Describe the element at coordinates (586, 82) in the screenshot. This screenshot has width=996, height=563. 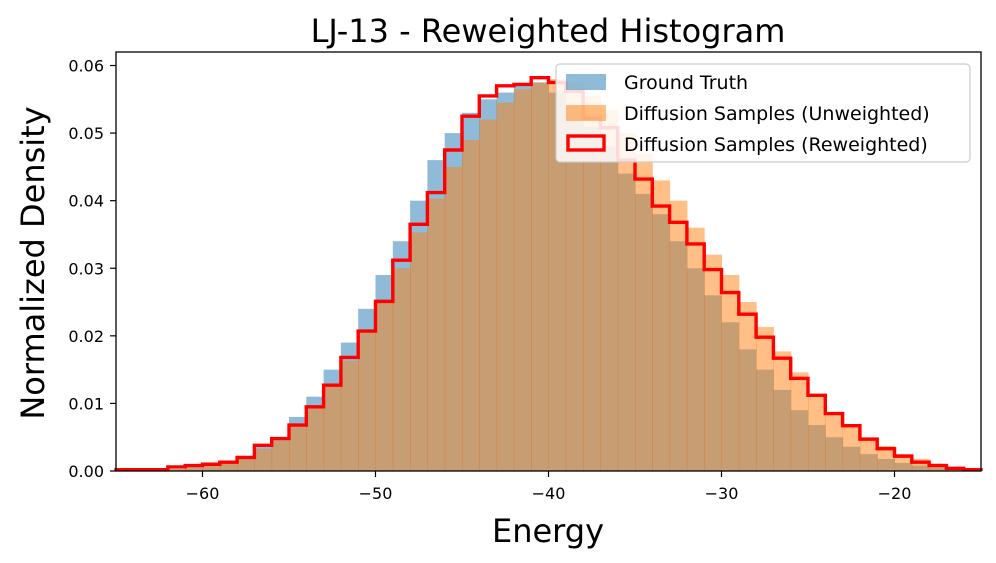
I see `legend-swatch-ground-truth` at that location.